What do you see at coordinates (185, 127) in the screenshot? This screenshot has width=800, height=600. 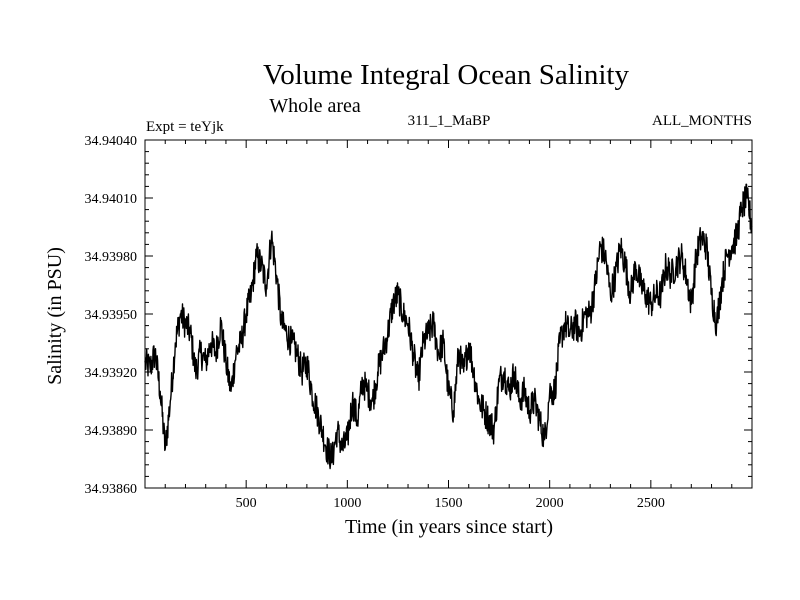 I see `annotation-left: Expt = teYjk` at bounding box center [185, 127].